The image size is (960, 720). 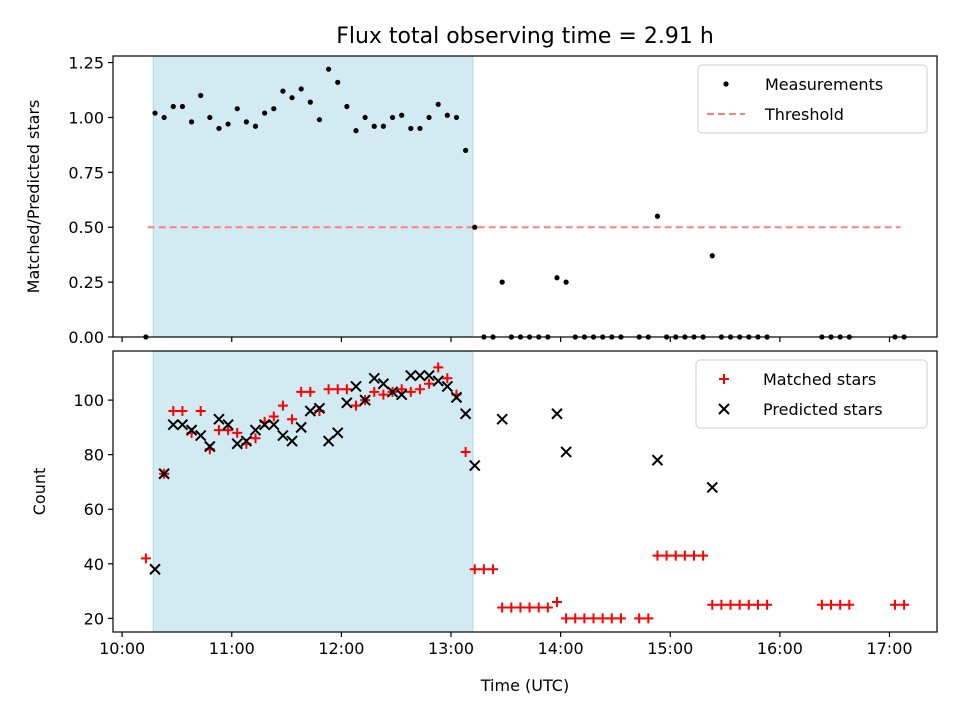 What do you see at coordinates (524, 685) in the screenshot?
I see `x-axis-label: Time (UTC)` at bounding box center [524, 685].